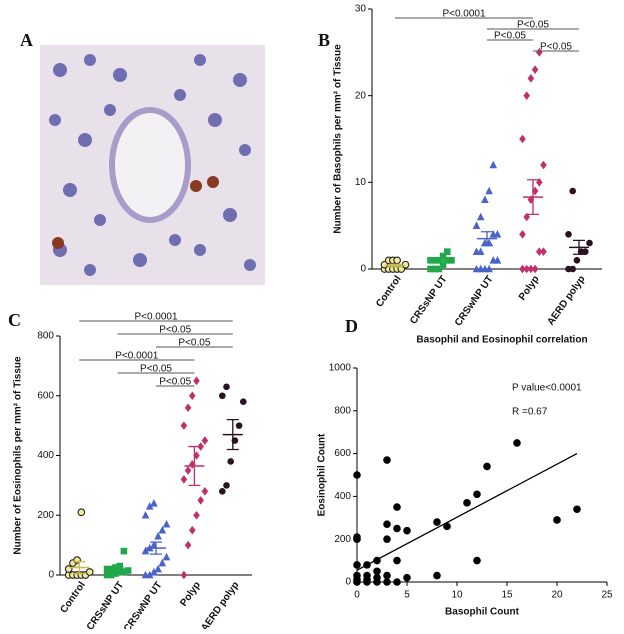 The image size is (624, 634). Describe the element at coordinates (18, 455) in the screenshot. I see `y-axis-label: Number of Eosinophils per mm² of Tissue` at that location.